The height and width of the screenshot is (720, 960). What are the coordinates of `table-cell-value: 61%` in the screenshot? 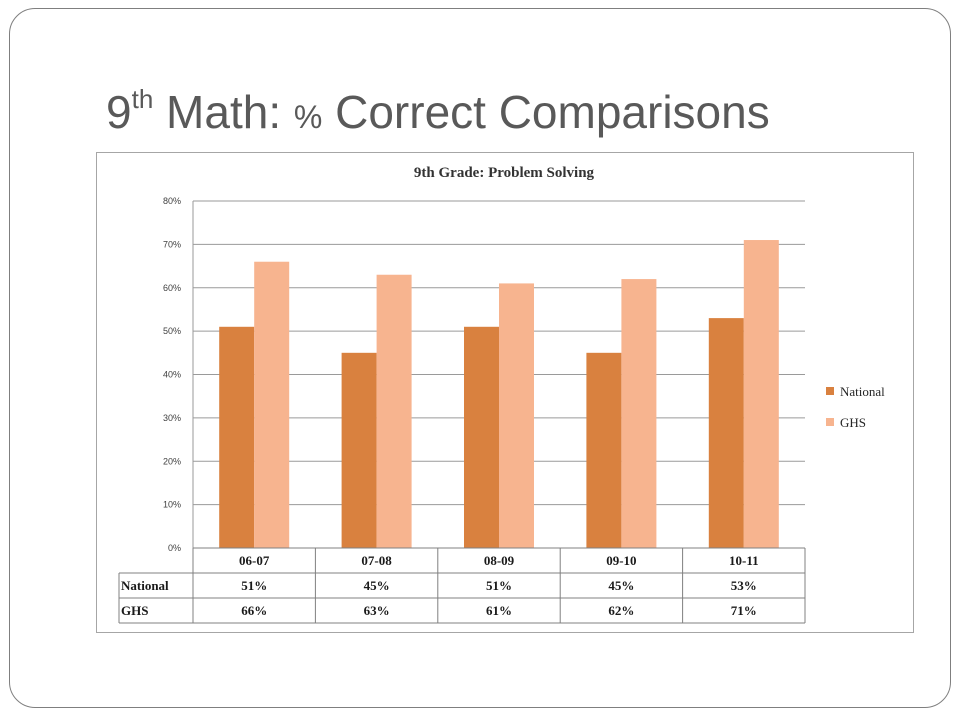 It's located at (499, 610).